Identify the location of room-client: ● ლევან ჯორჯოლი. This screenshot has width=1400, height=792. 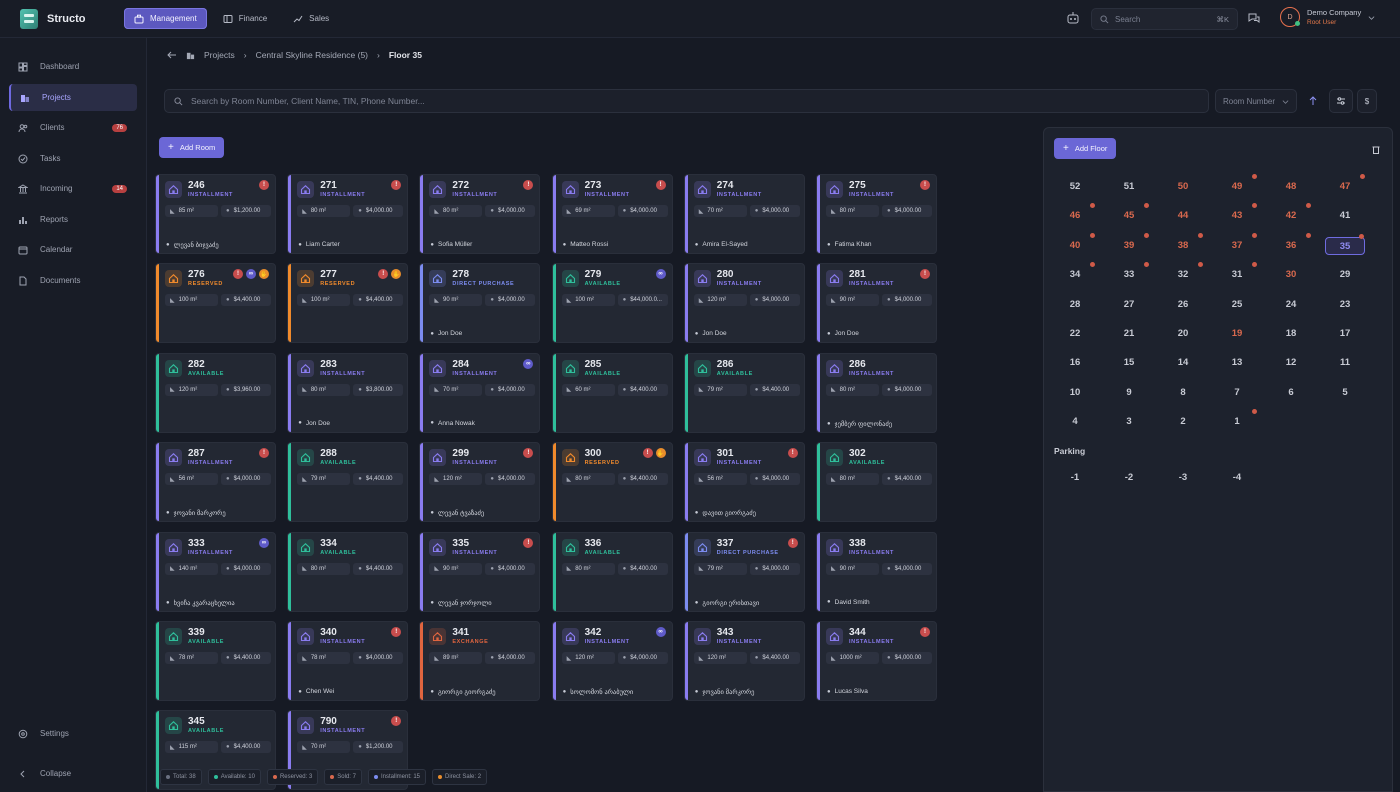
(460, 603).